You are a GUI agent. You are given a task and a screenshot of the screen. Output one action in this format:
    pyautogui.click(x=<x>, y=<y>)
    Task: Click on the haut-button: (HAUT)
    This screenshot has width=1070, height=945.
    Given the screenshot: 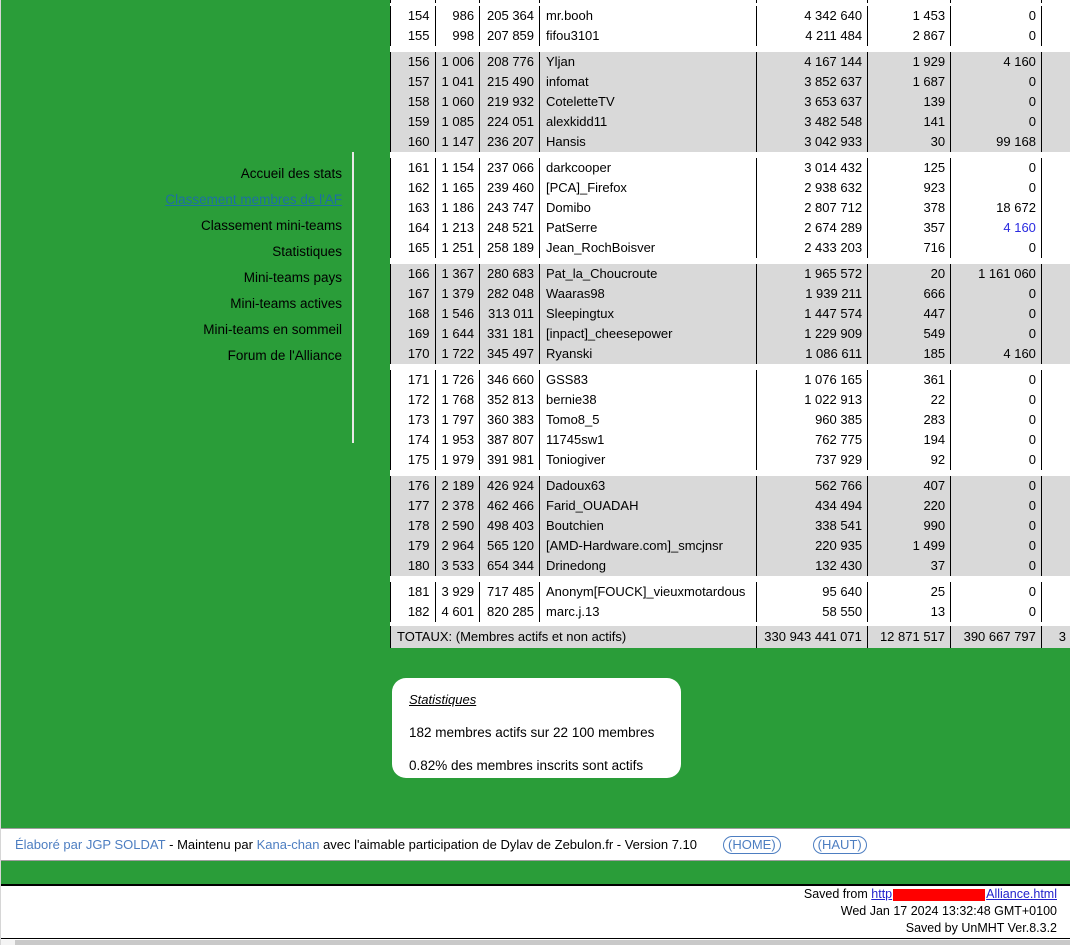 What is the action you would take?
    pyautogui.click(x=839, y=844)
    